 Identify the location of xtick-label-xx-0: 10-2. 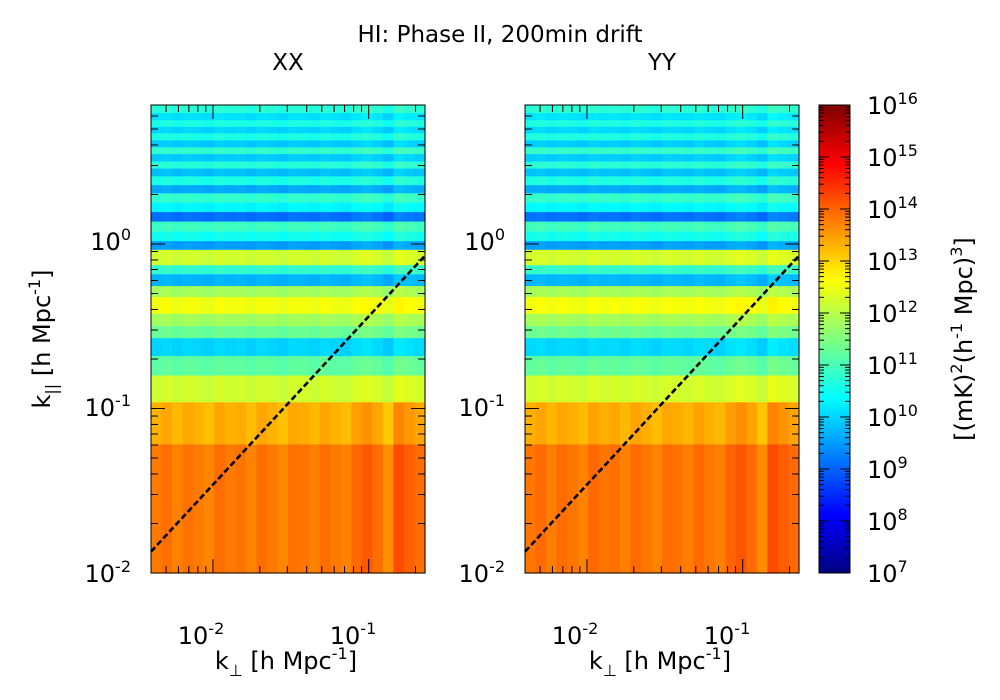
(201, 634).